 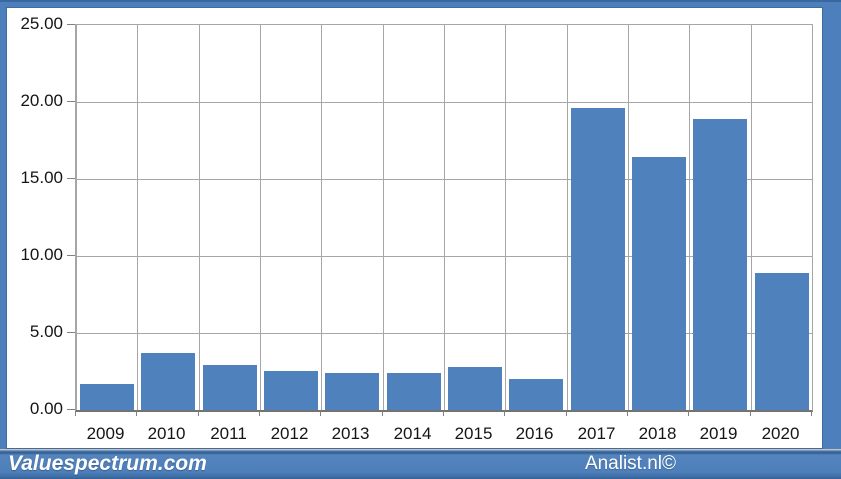 I want to click on bar-2009, so click(x=107, y=397).